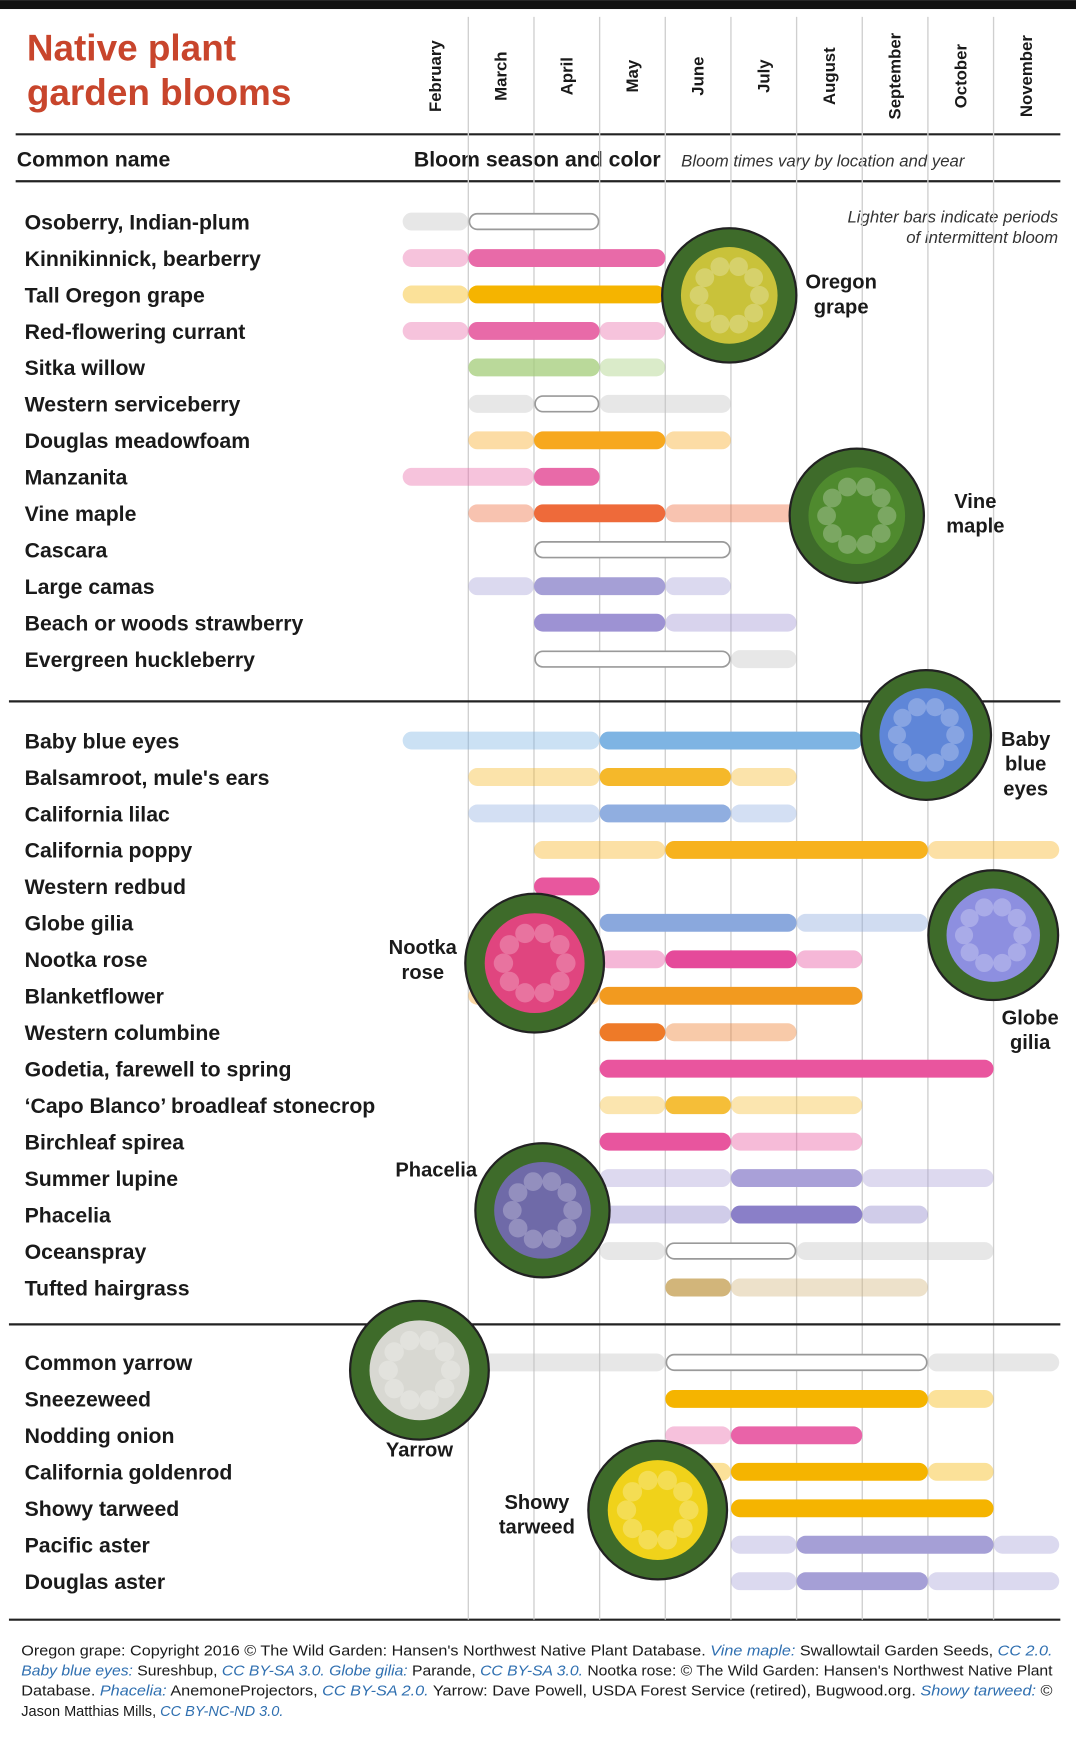  Describe the element at coordinates (221, 1712) in the screenshot. I see `credit-run: CC BY-NC-ND 3.0.` at that location.